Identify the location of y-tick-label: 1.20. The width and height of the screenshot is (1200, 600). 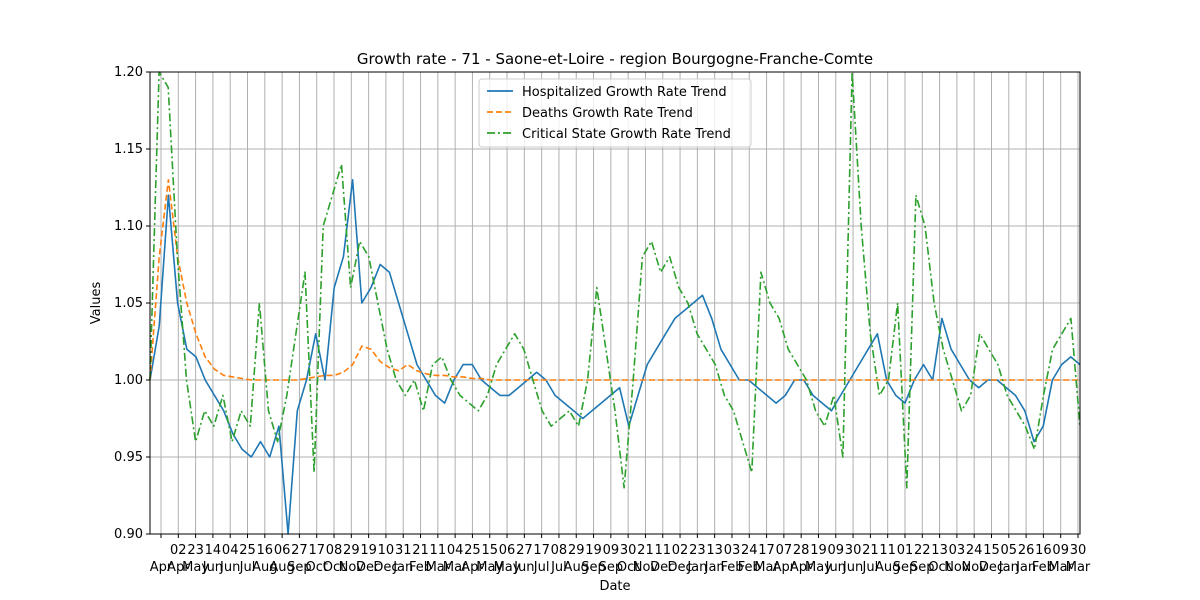
(128, 72).